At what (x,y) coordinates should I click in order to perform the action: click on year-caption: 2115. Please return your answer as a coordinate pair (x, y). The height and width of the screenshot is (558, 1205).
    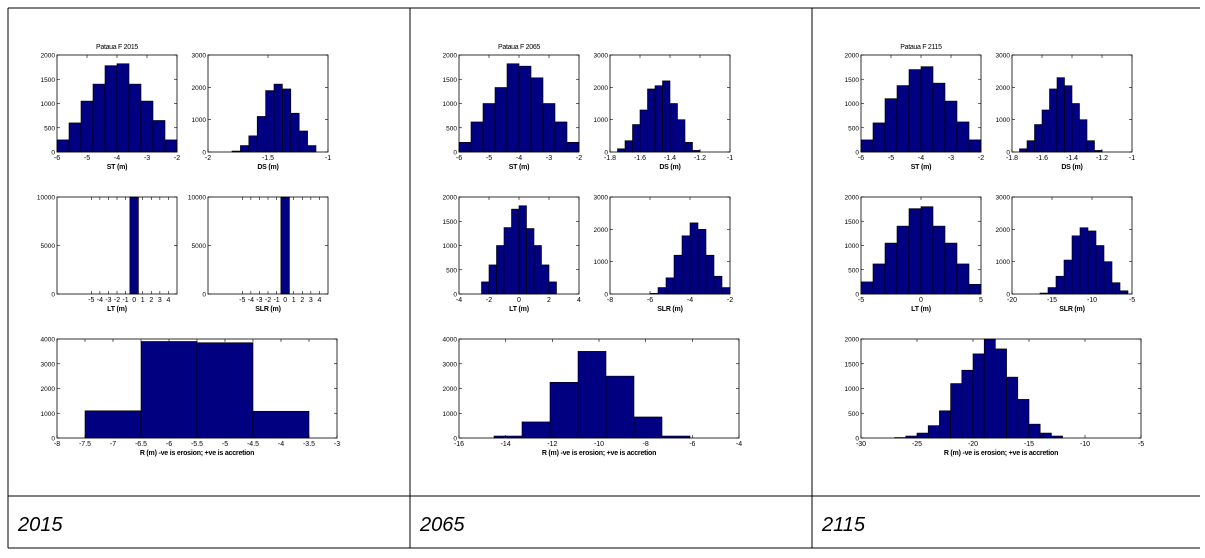
    Looking at the image, I should click on (843, 525).